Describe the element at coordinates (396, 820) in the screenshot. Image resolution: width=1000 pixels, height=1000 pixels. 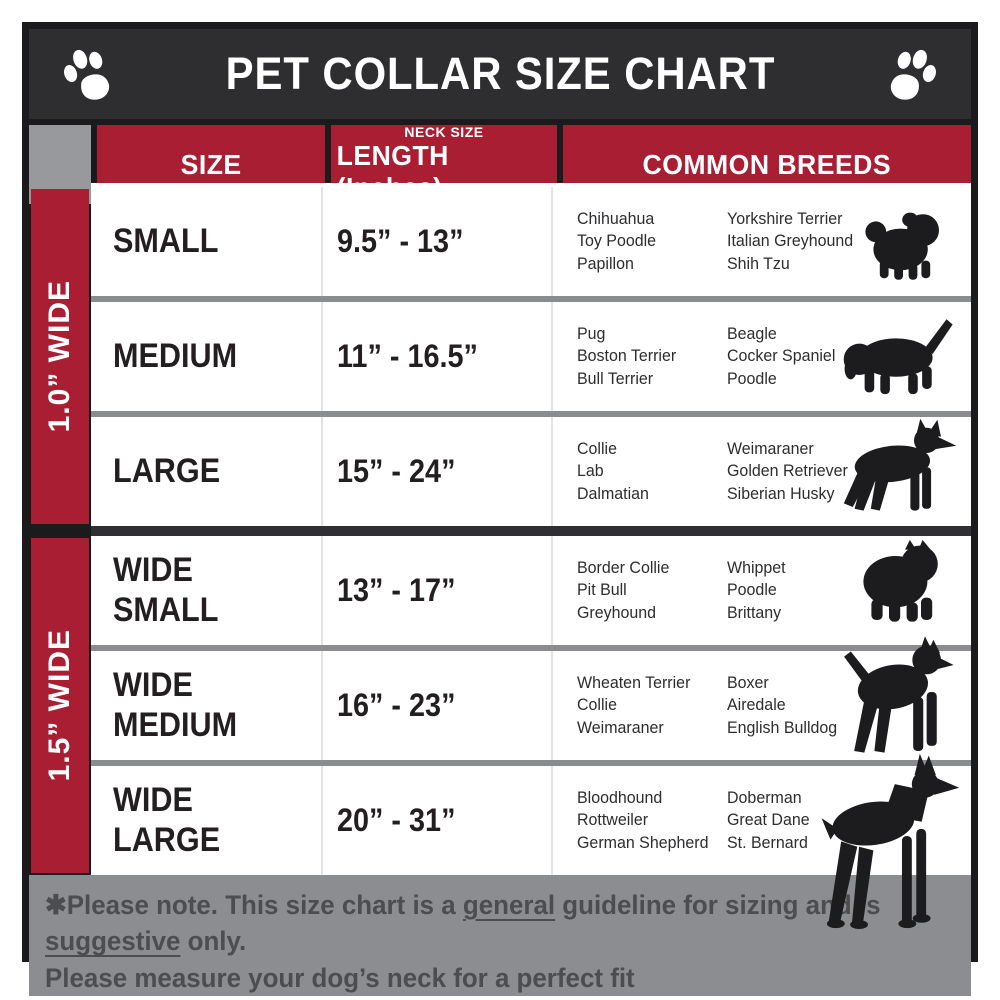
I see `neck-range: 20” - 31”` at that location.